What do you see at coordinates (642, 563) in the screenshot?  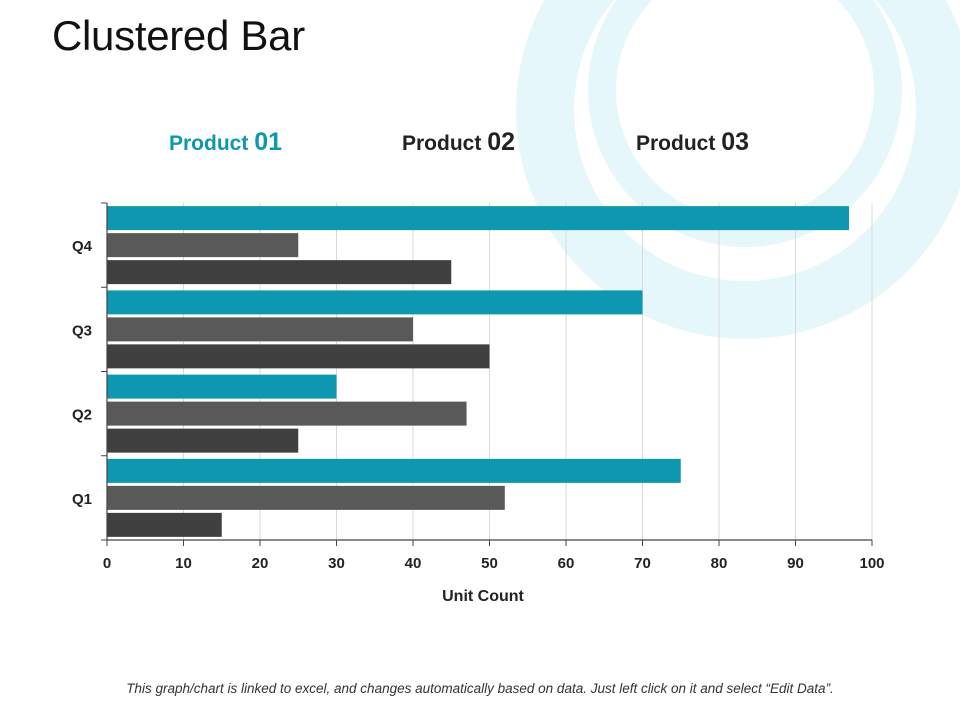 I see `x-tick-label-70: 70` at bounding box center [642, 563].